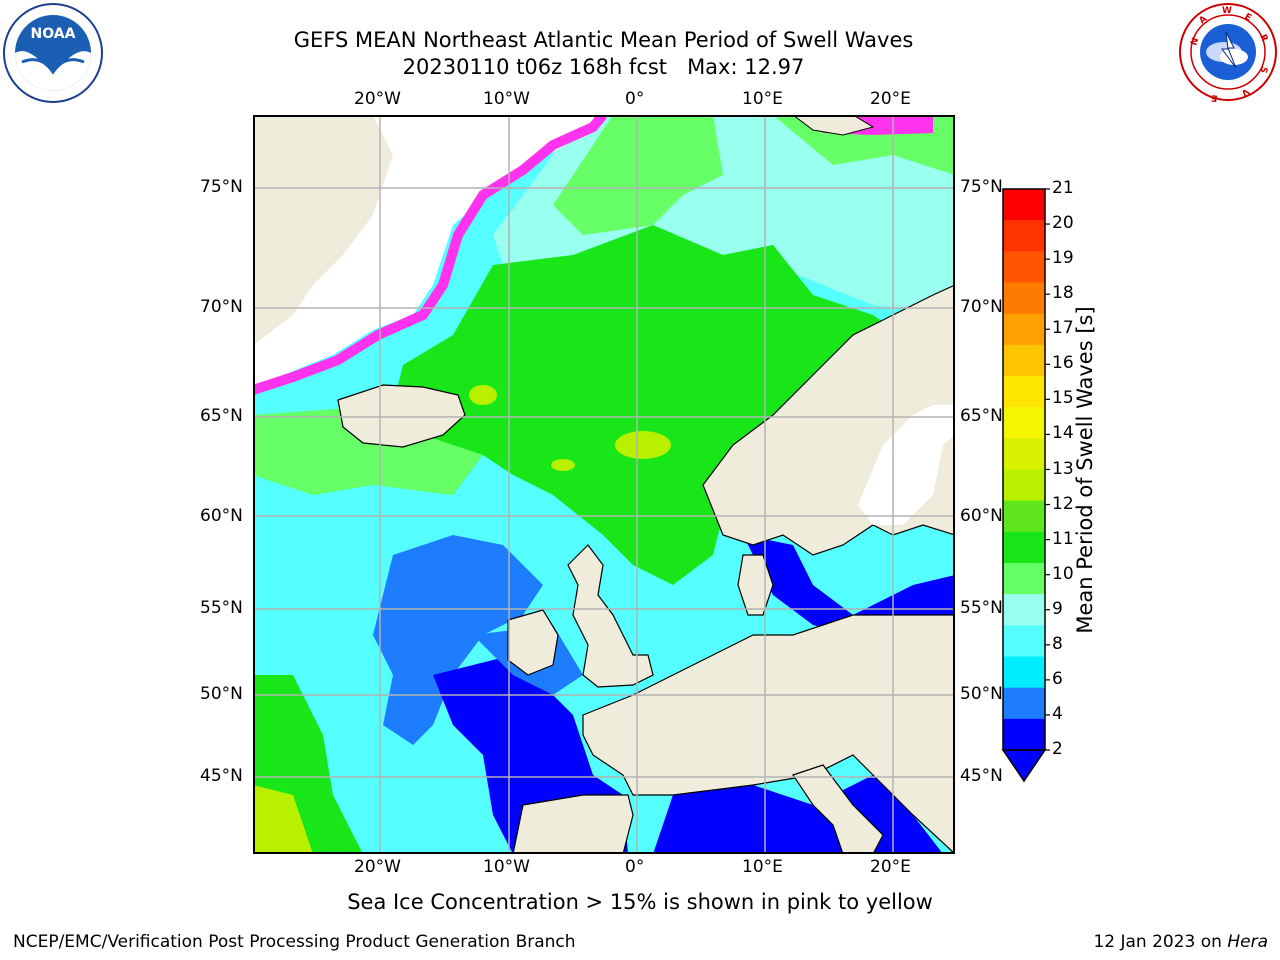 This screenshot has width=1280, height=960. I want to click on colorbar-tick-label: 4, so click(1057, 713).